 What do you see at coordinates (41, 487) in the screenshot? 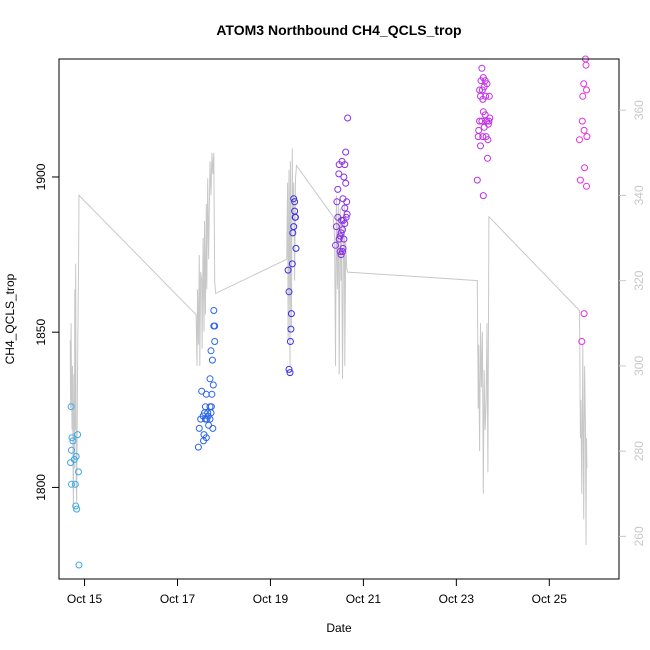
I see `y-tick-label: 1800` at bounding box center [41, 487].